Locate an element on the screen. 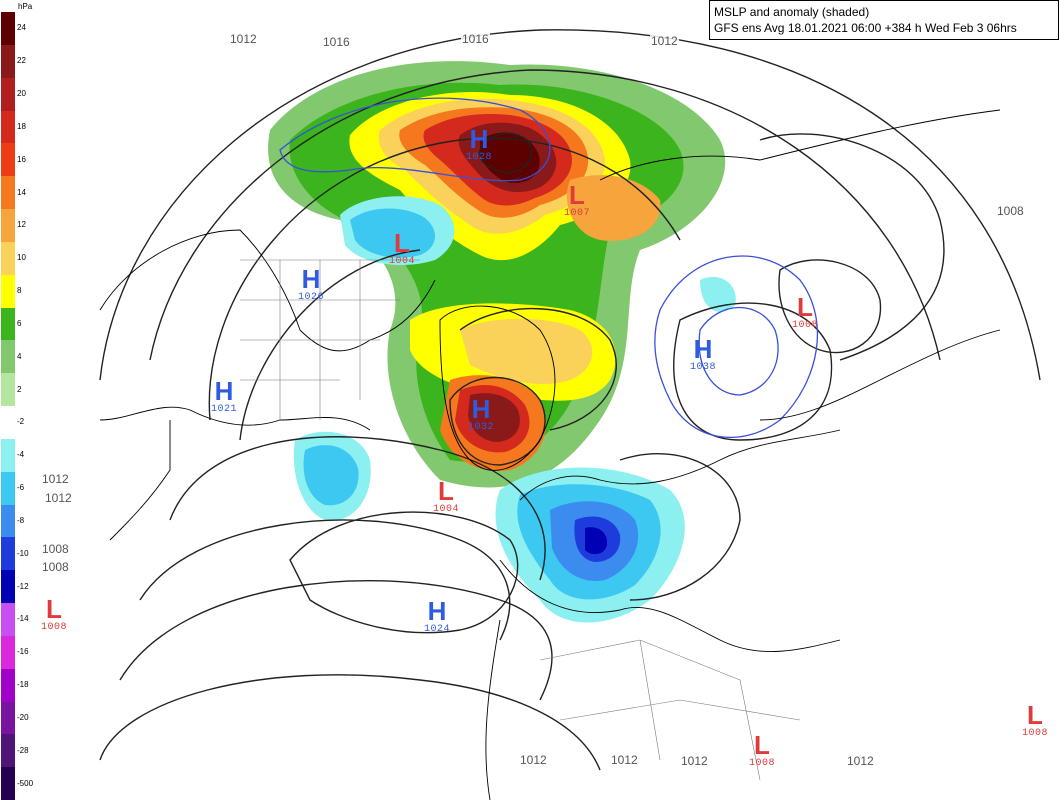 This screenshot has width=1064, height=800. colorbar-label: -4 is located at coordinates (21, 455).